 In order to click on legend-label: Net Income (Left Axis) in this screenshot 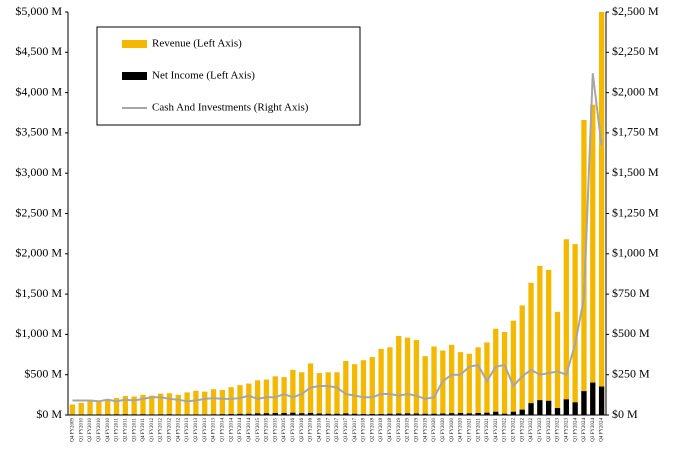, I will do `click(203, 76)`.